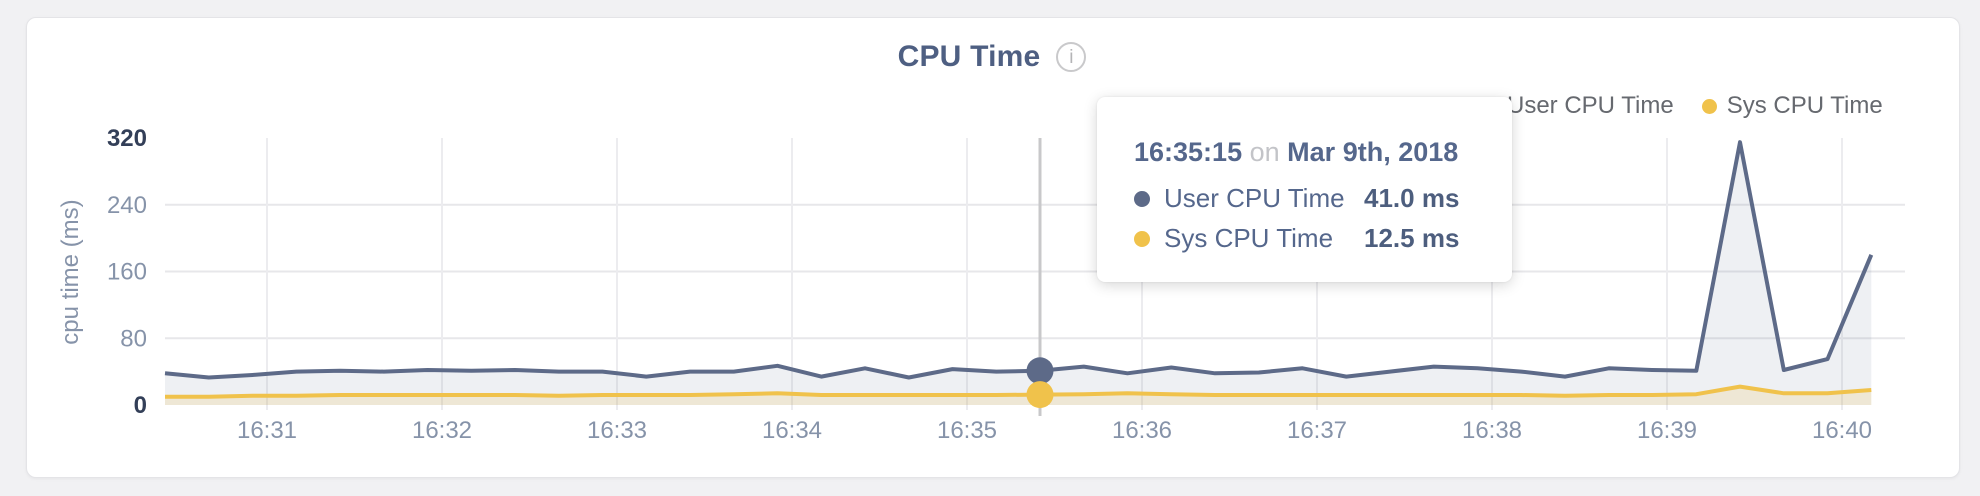  Describe the element at coordinates (1667, 430) in the screenshot. I see `x-tick-label: 16:39` at that location.